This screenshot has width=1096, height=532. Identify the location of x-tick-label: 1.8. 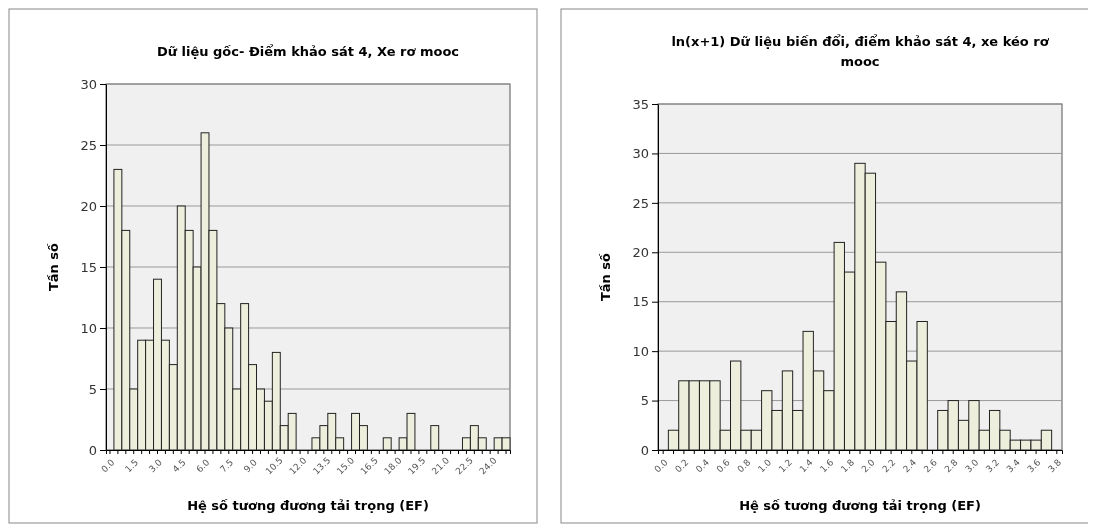
(847, 466).